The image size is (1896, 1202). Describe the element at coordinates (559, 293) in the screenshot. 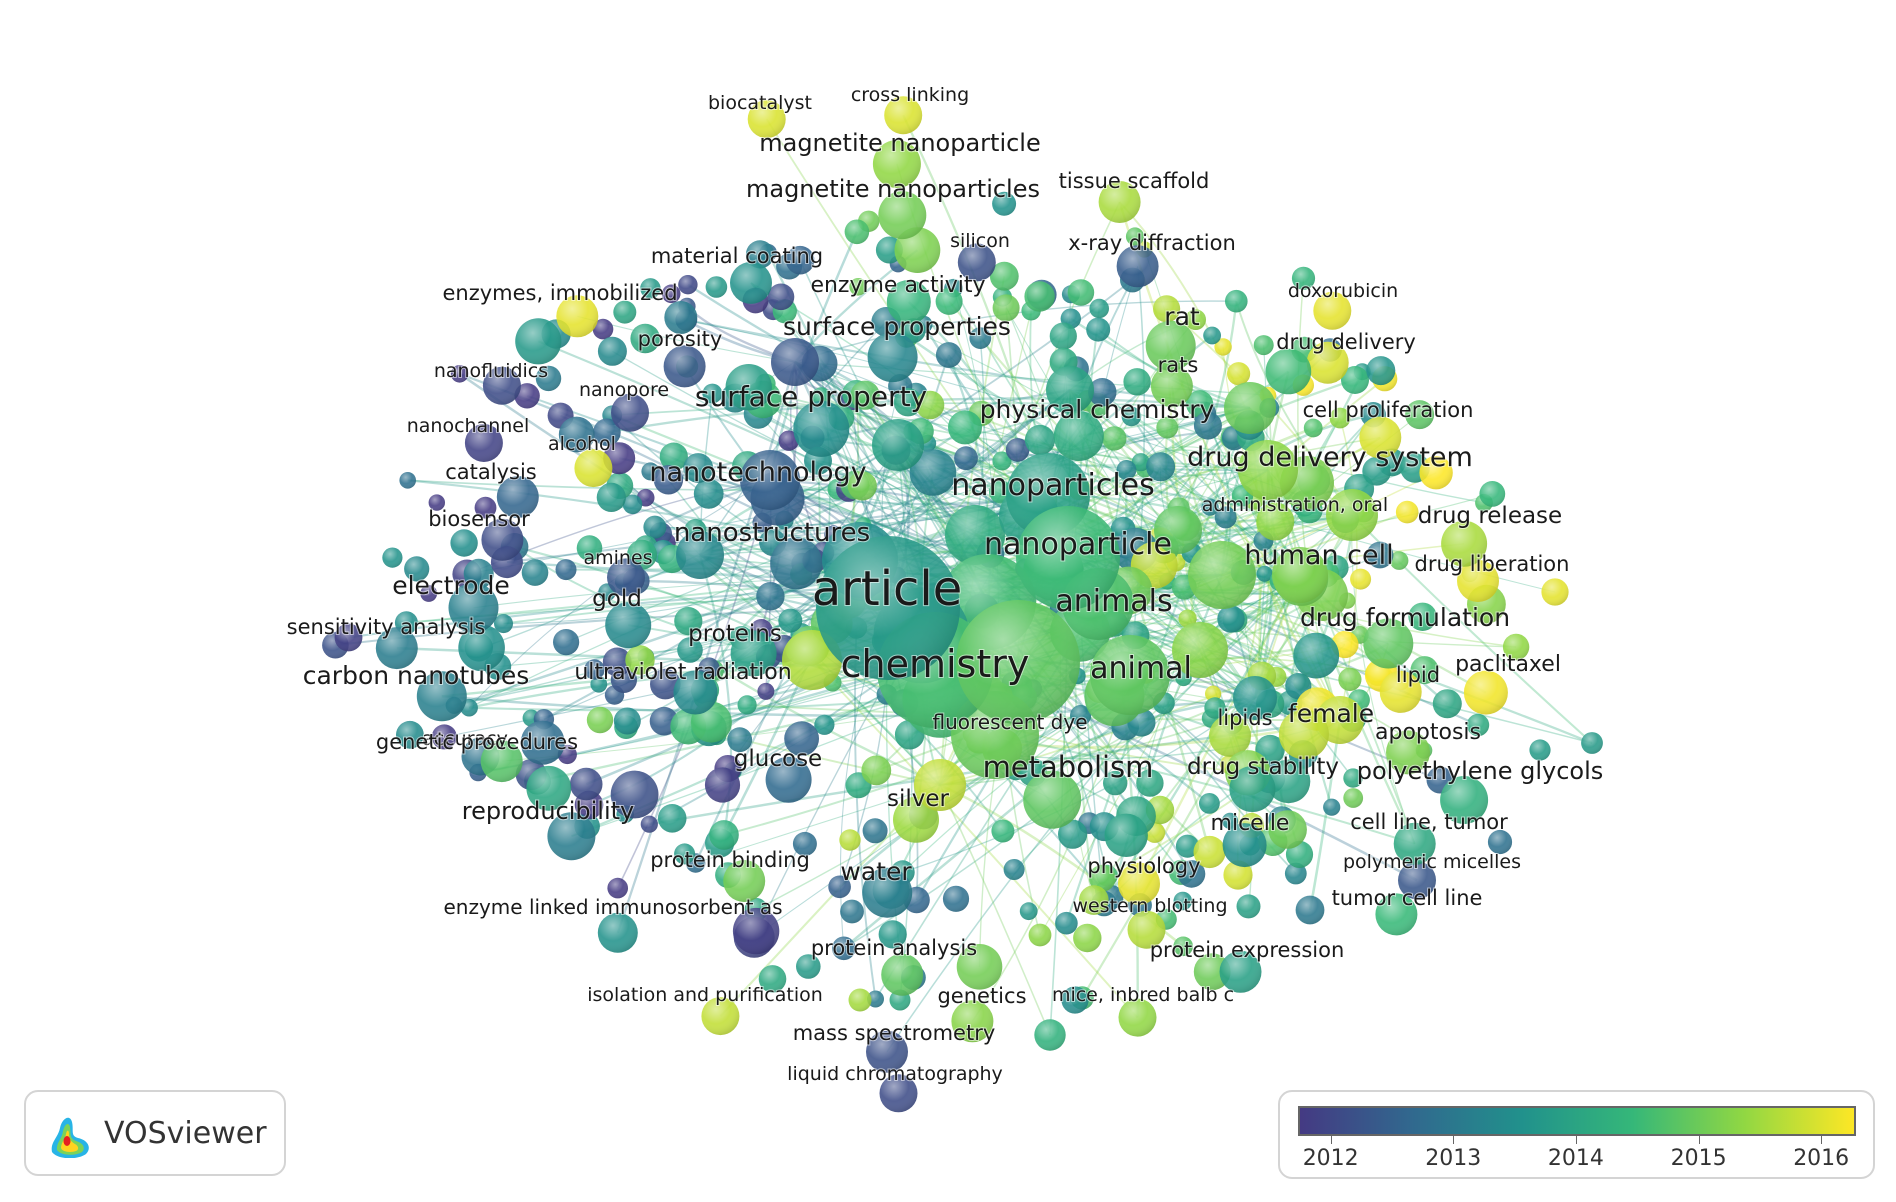

I see `term-label: enzymes, immobilized` at that location.